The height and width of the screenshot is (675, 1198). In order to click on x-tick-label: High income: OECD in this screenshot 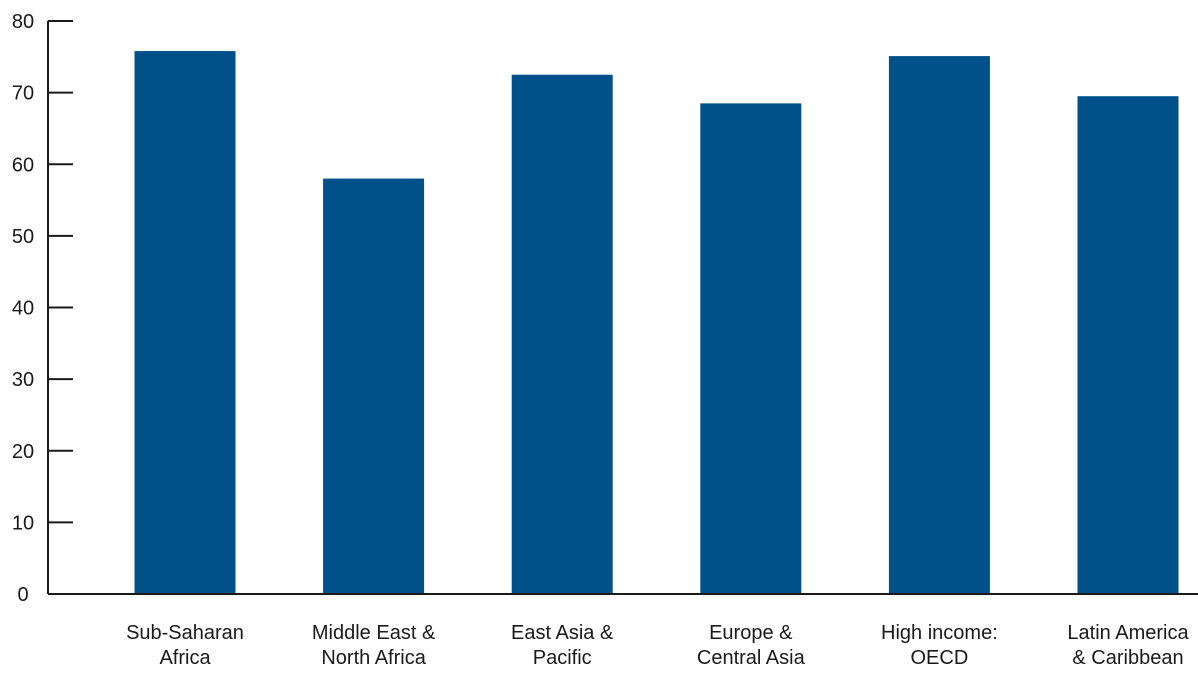, I will do `click(939, 645)`.